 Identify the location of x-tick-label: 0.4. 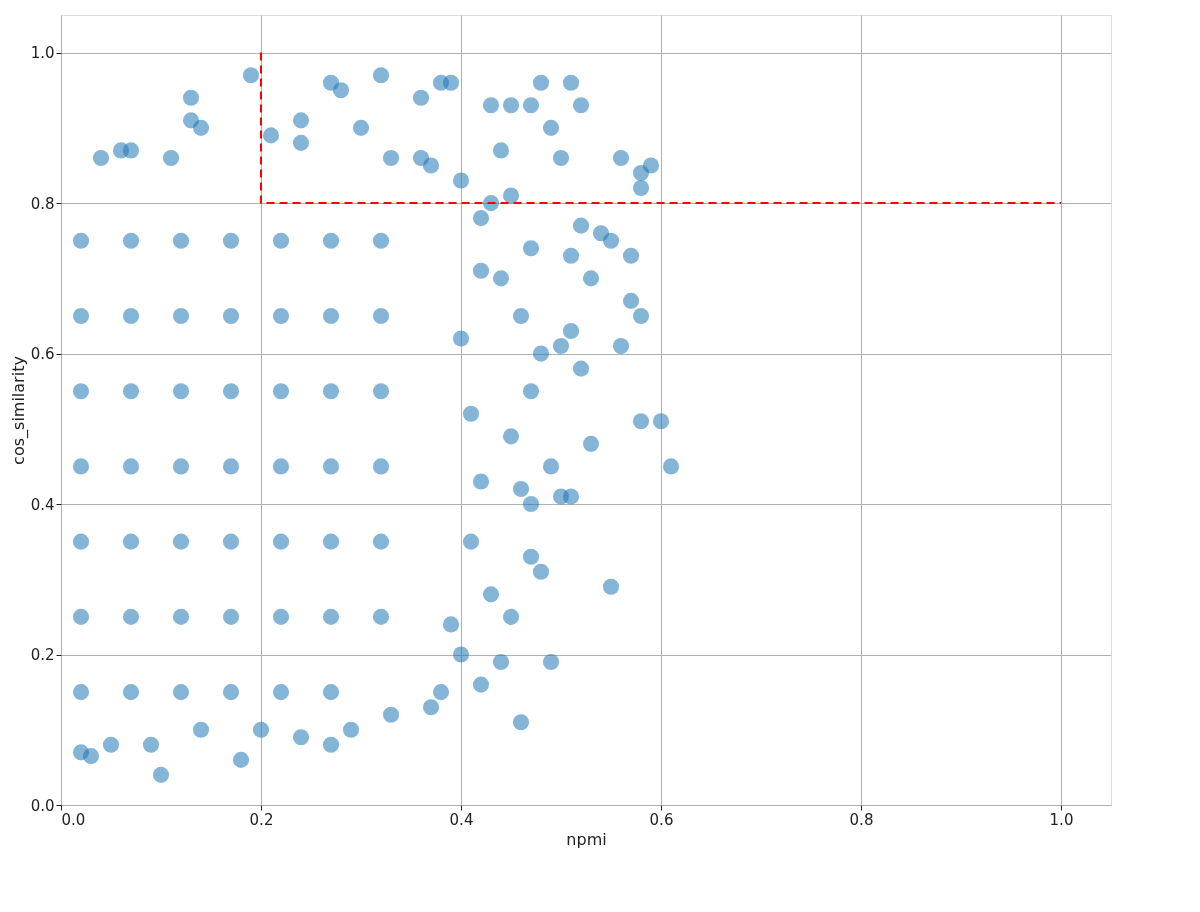
(461, 819).